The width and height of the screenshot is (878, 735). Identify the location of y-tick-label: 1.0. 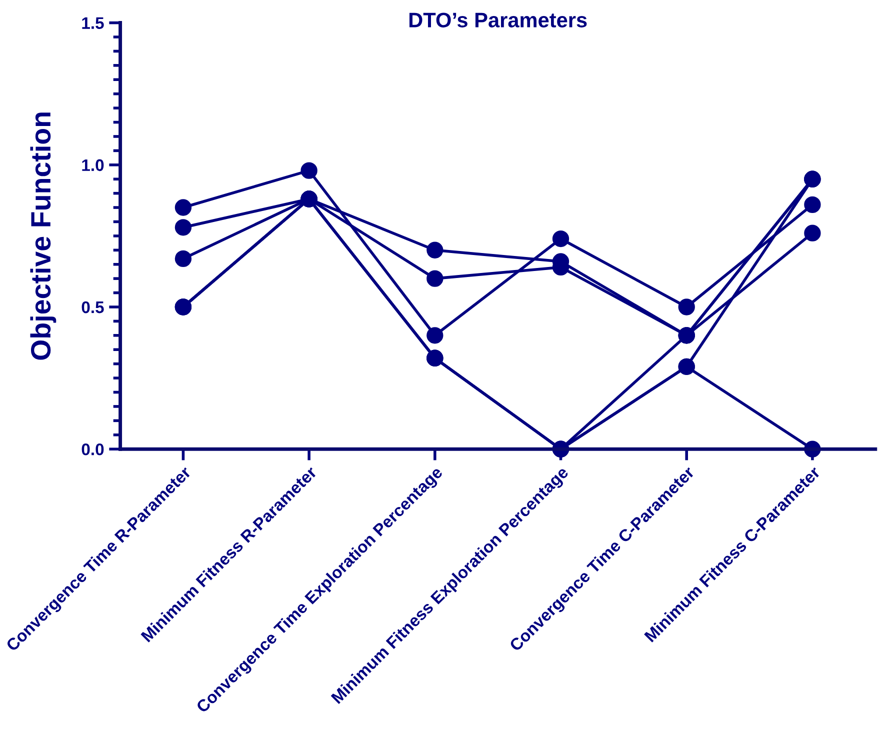
(93, 165).